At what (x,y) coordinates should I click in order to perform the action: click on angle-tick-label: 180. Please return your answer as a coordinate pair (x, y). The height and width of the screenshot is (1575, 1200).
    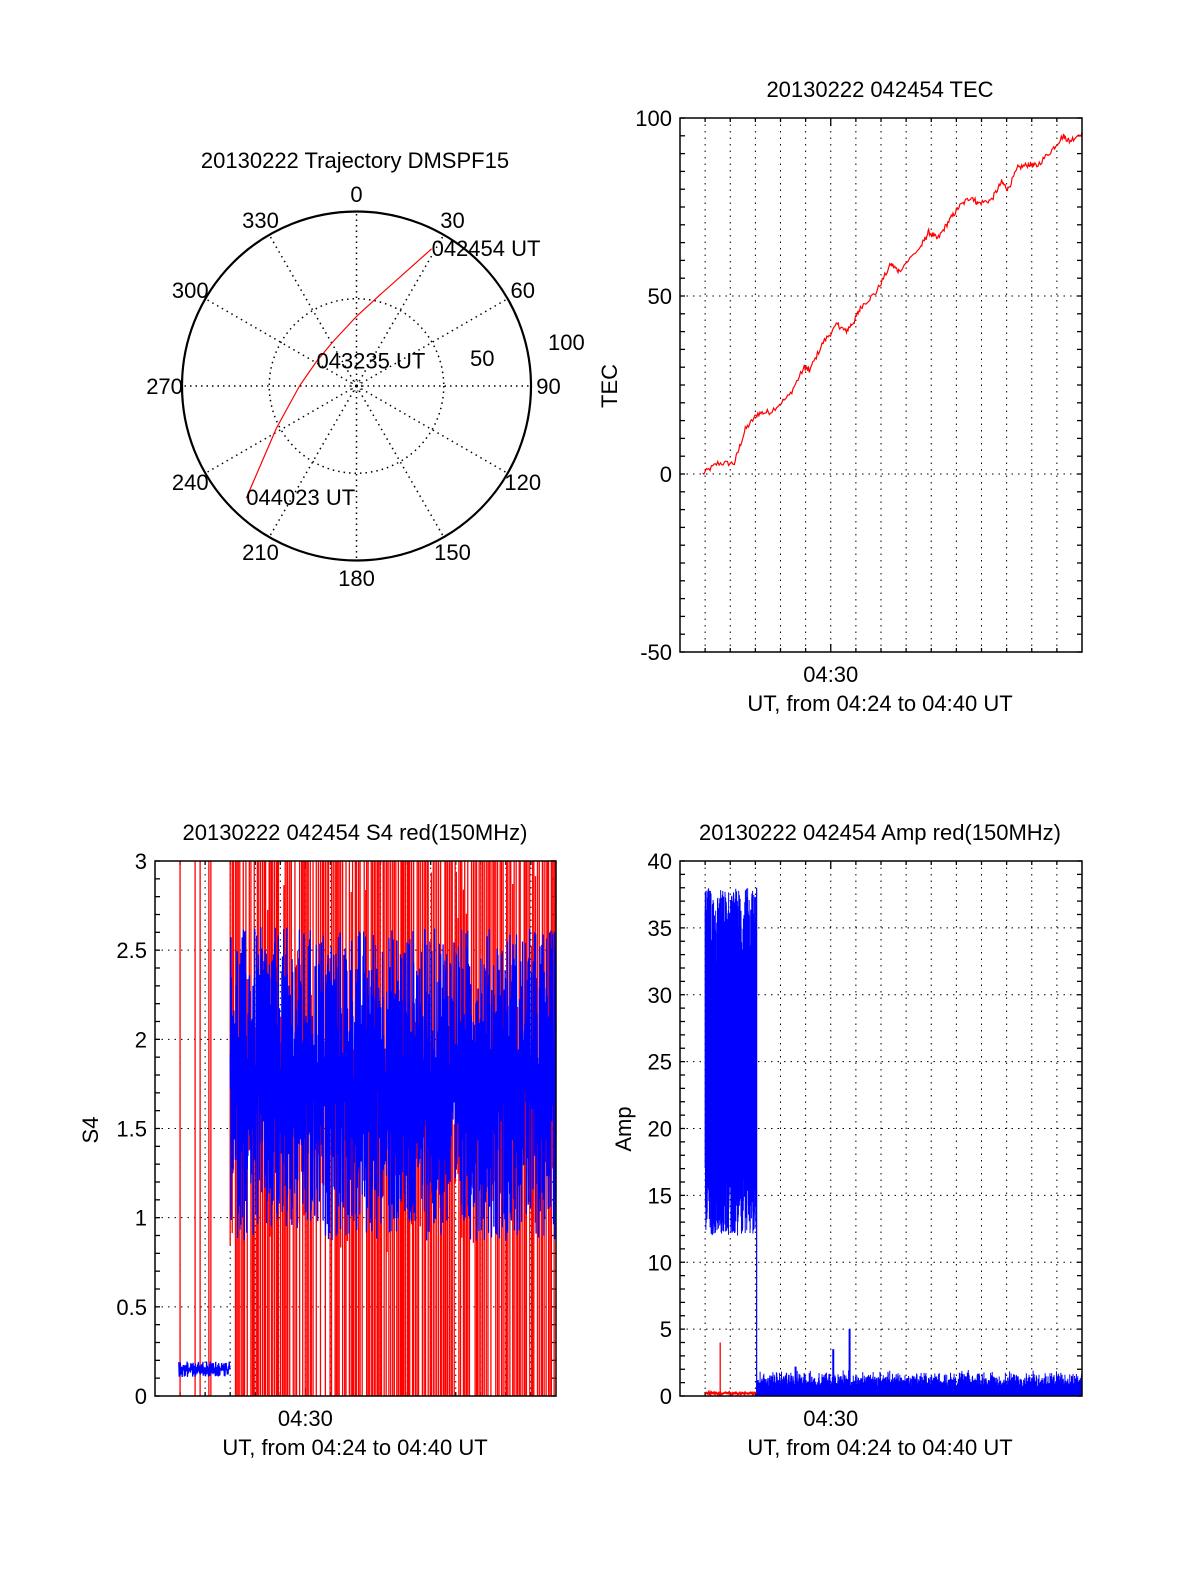
    Looking at the image, I should click on (356, 578).